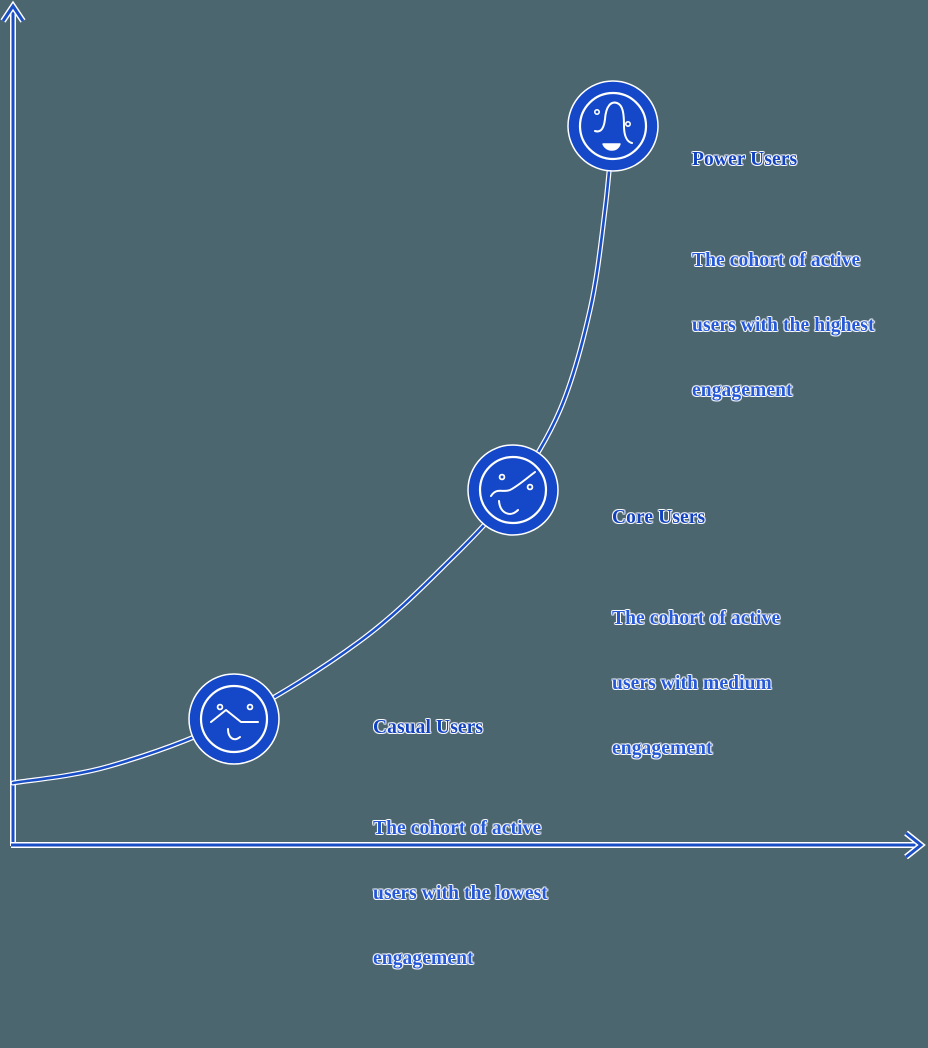 This screenshot has width=928, height=1048. Describe the element at coordinates (745, 160) in the screenshot. I see `power-users-title: Power Users` at that location.